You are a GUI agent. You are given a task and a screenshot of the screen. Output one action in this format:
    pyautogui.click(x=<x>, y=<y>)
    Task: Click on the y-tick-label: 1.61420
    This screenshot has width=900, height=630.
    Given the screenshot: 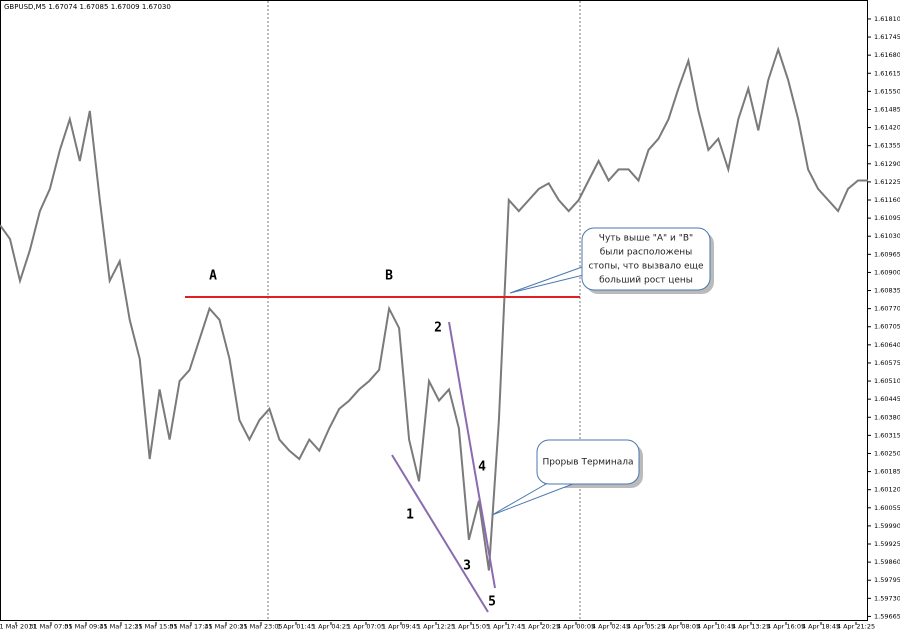 What is the action you would take?
    pyautogui.click(x=887, y=128)
    